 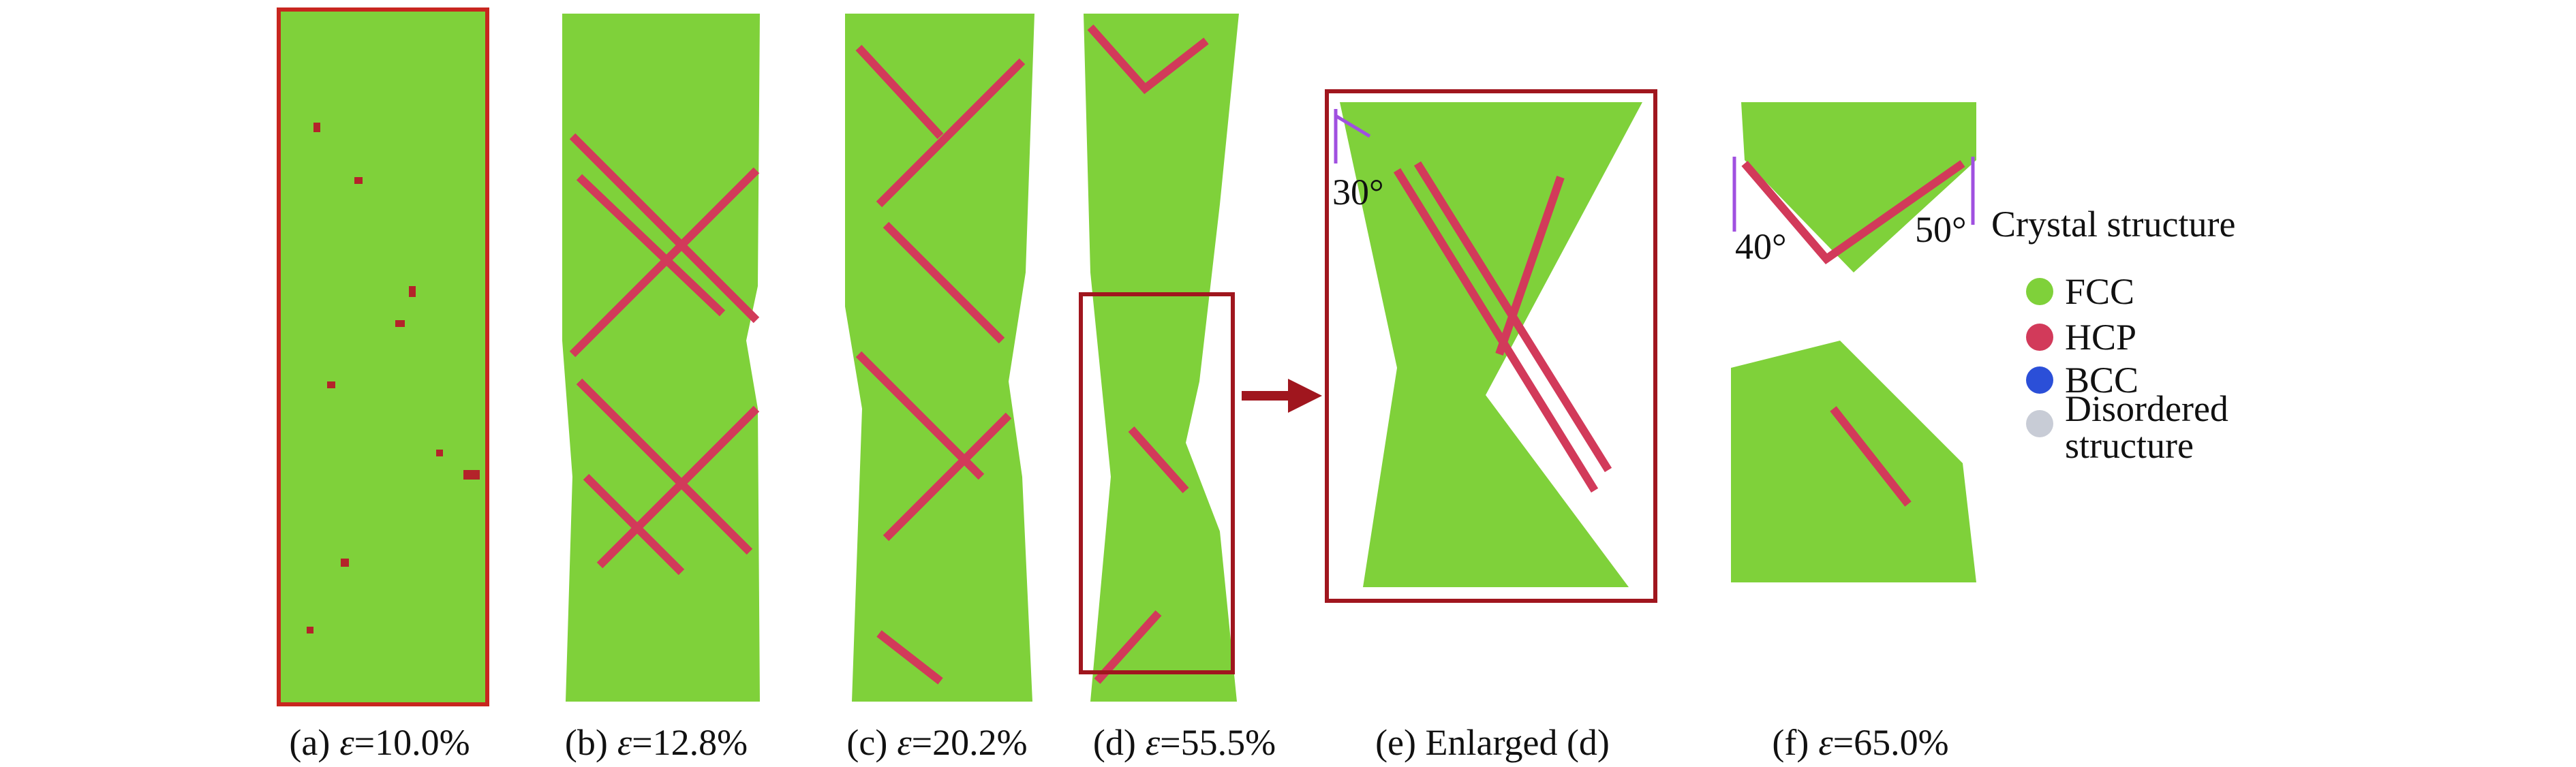 I want to click on caption: (a) ε=10.0%, so click(x=379, y=743).